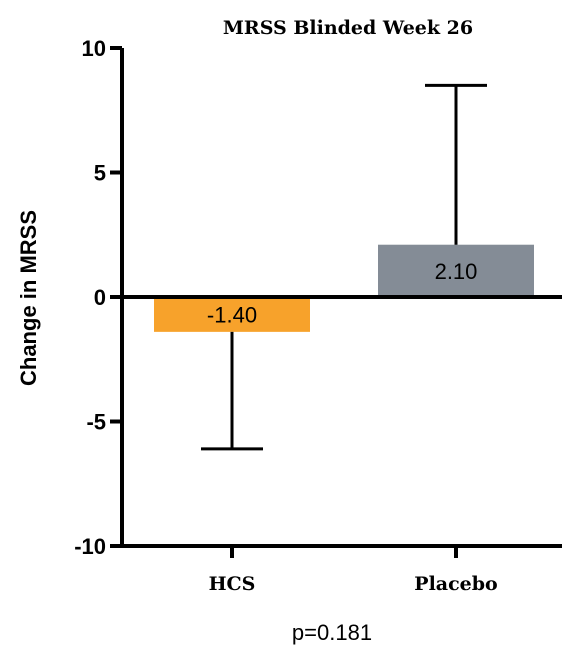 Image resolution: width=564 pixels, height=646 pixels. I want to click on y-axis-label: Change in MRSS, so click(28, 298).